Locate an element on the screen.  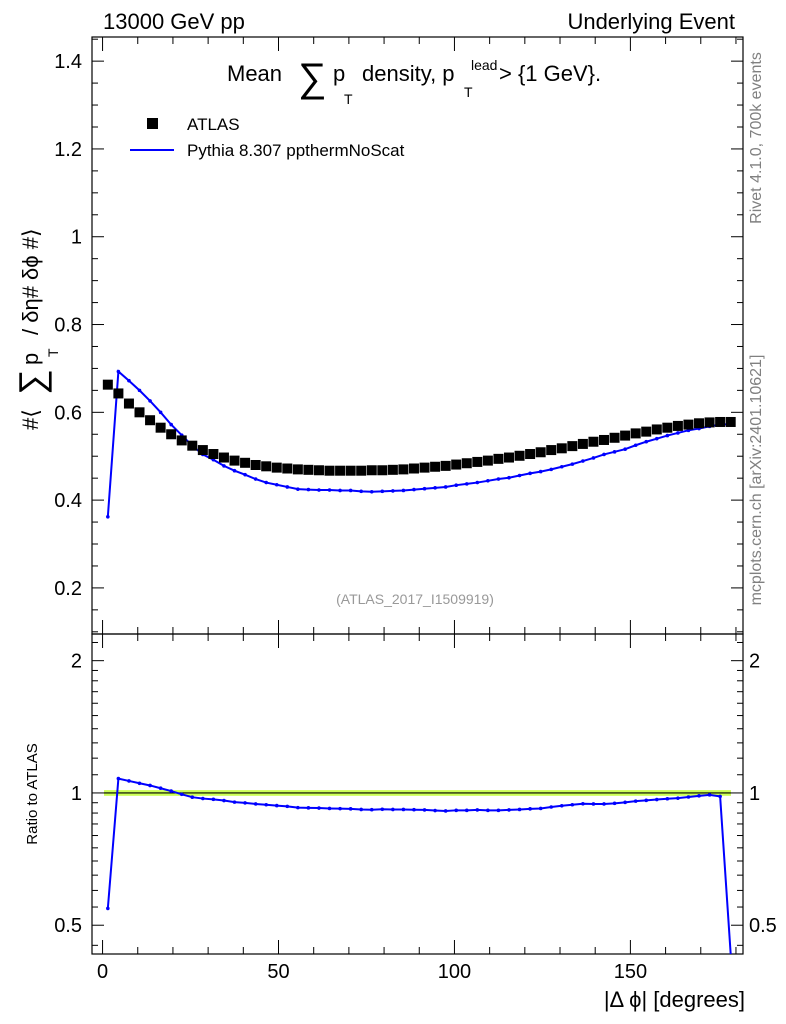
legend-atlas-label: ATLAS is located at coordinates (213, 124).